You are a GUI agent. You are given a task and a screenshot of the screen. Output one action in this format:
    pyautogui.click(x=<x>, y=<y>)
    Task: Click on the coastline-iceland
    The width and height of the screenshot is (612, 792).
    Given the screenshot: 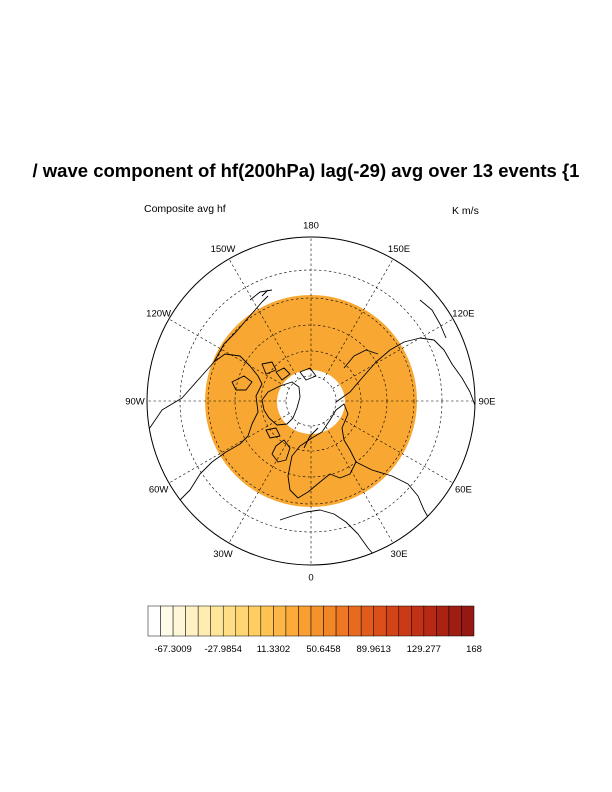 What is the action you would take?
    pyautogui.click(x=273, y=433)
    